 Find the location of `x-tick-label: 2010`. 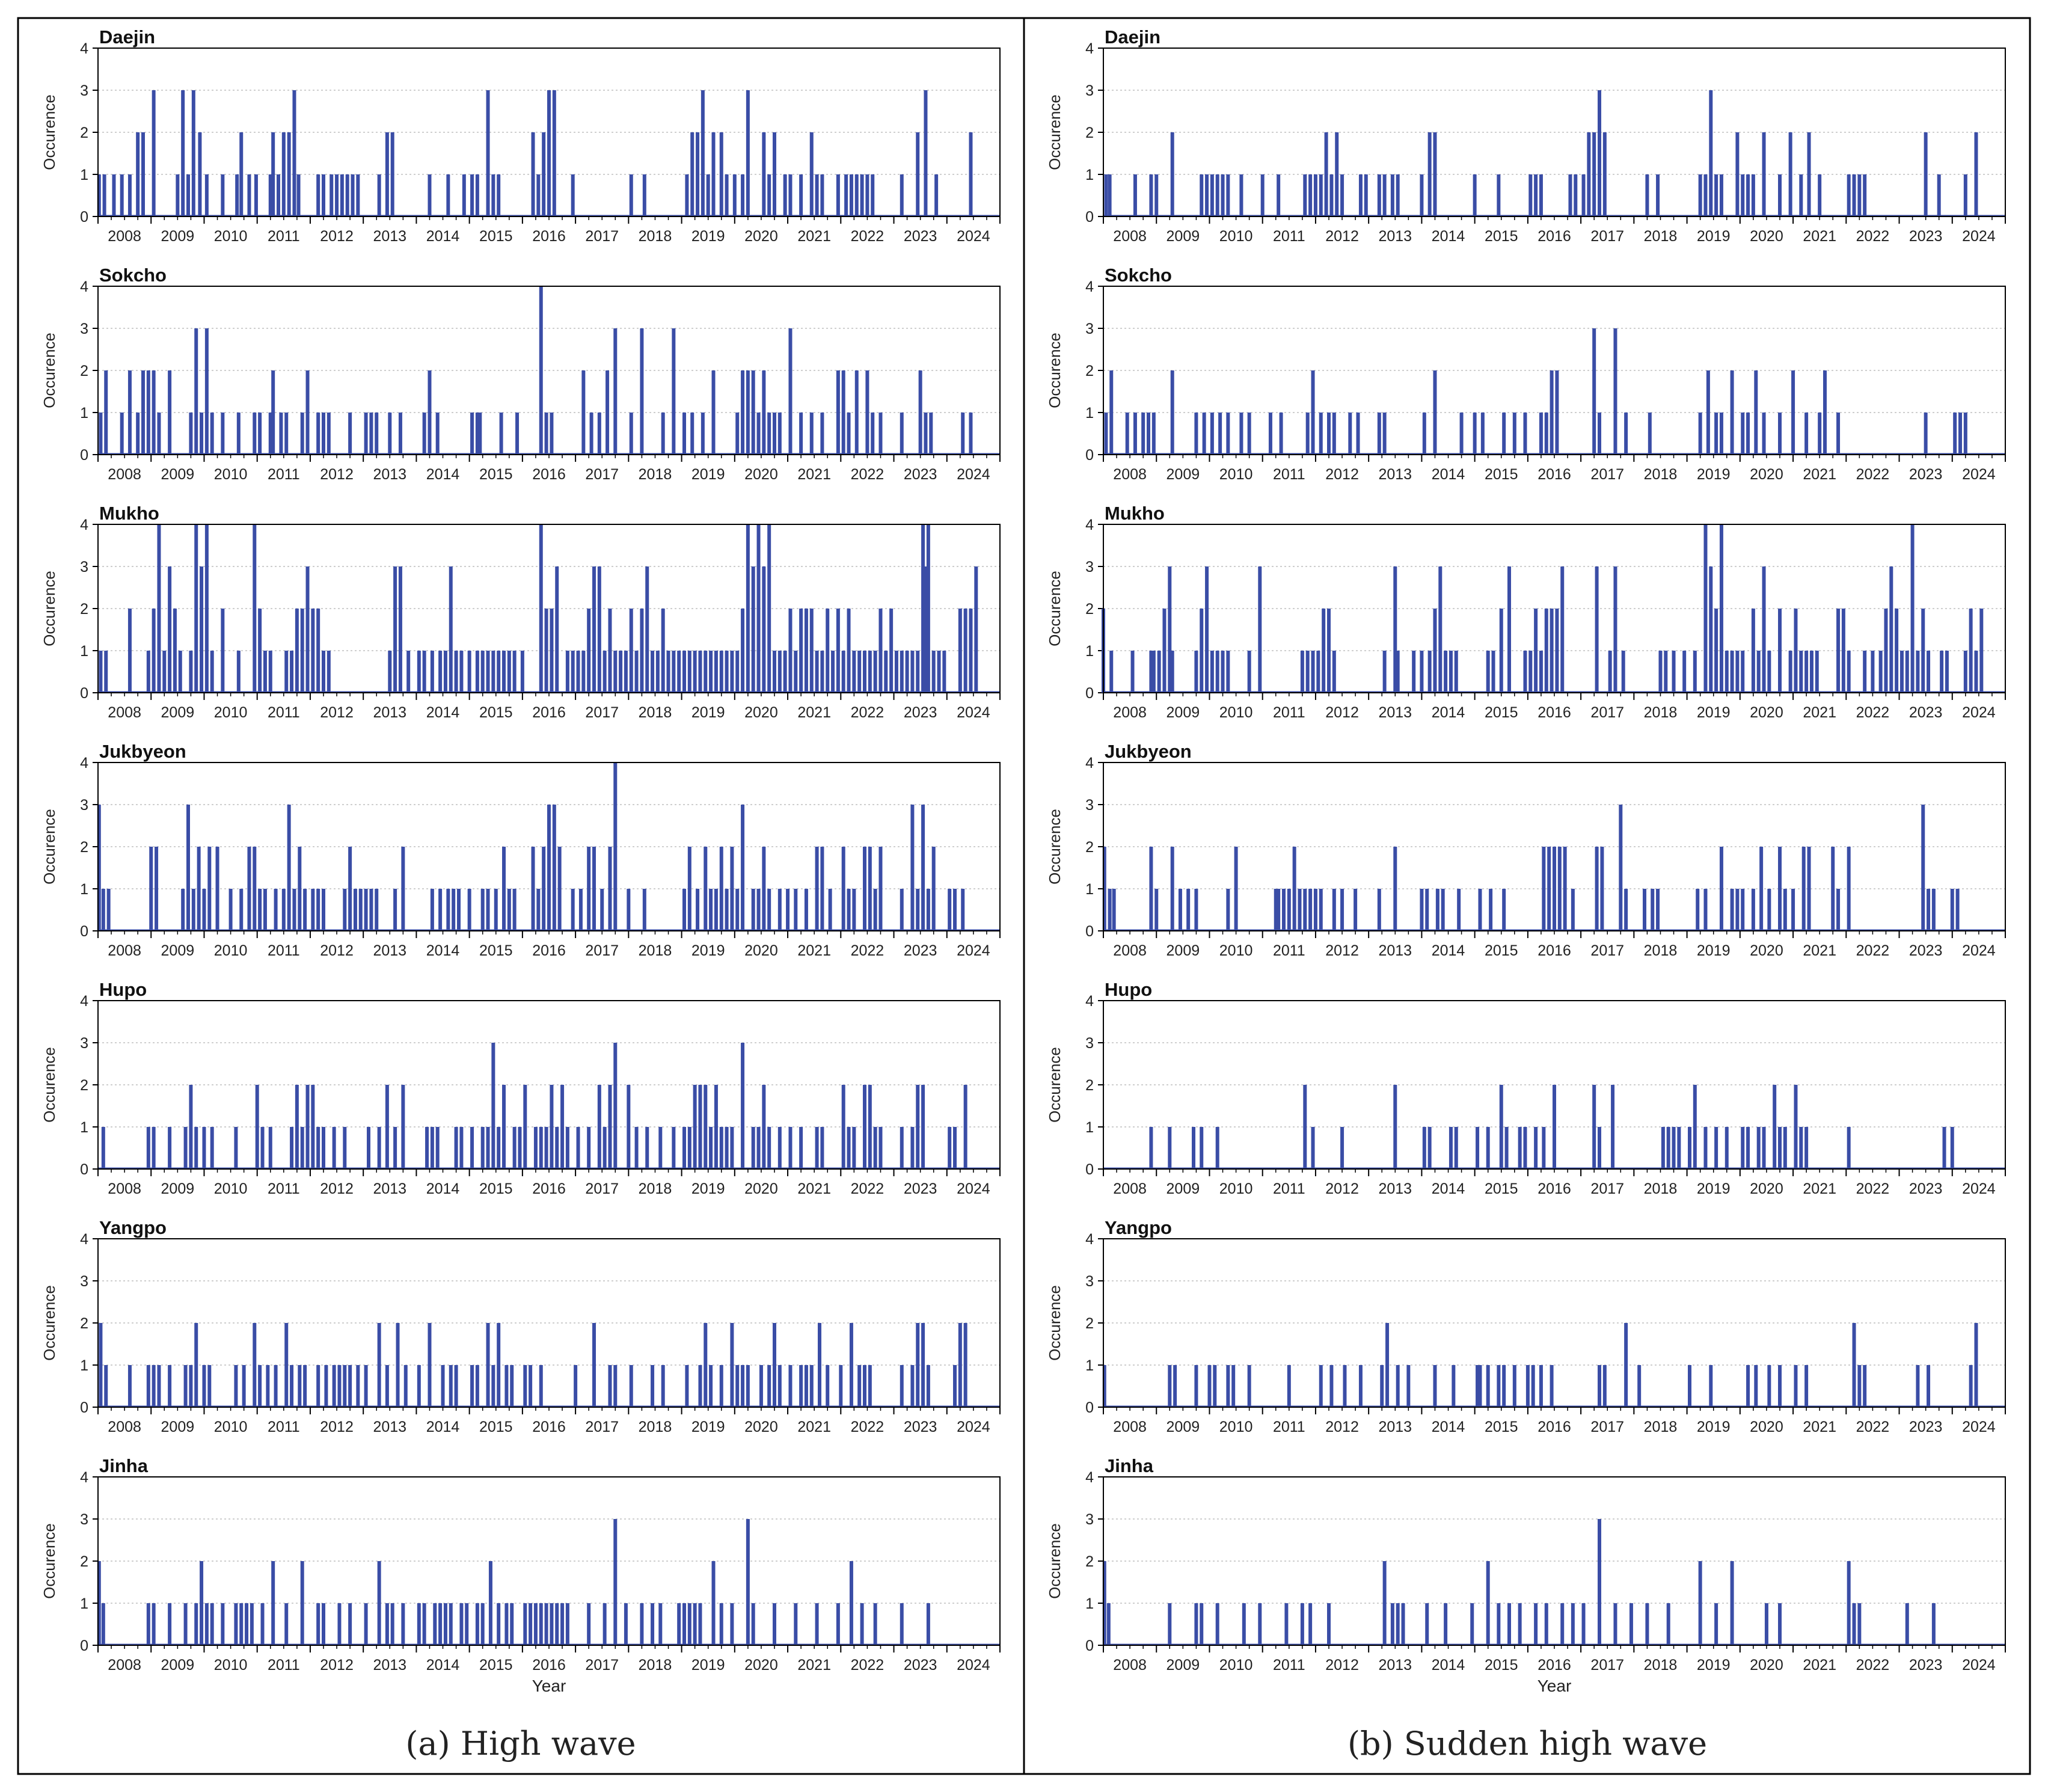

x-tick-label: 2010 is located at coordinates (1236, 236).